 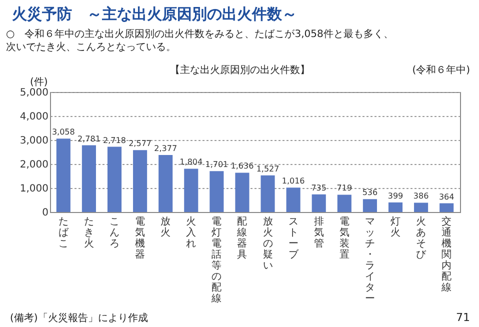 I want to click on y-axis-title: (件), so click(x=39, y=82).